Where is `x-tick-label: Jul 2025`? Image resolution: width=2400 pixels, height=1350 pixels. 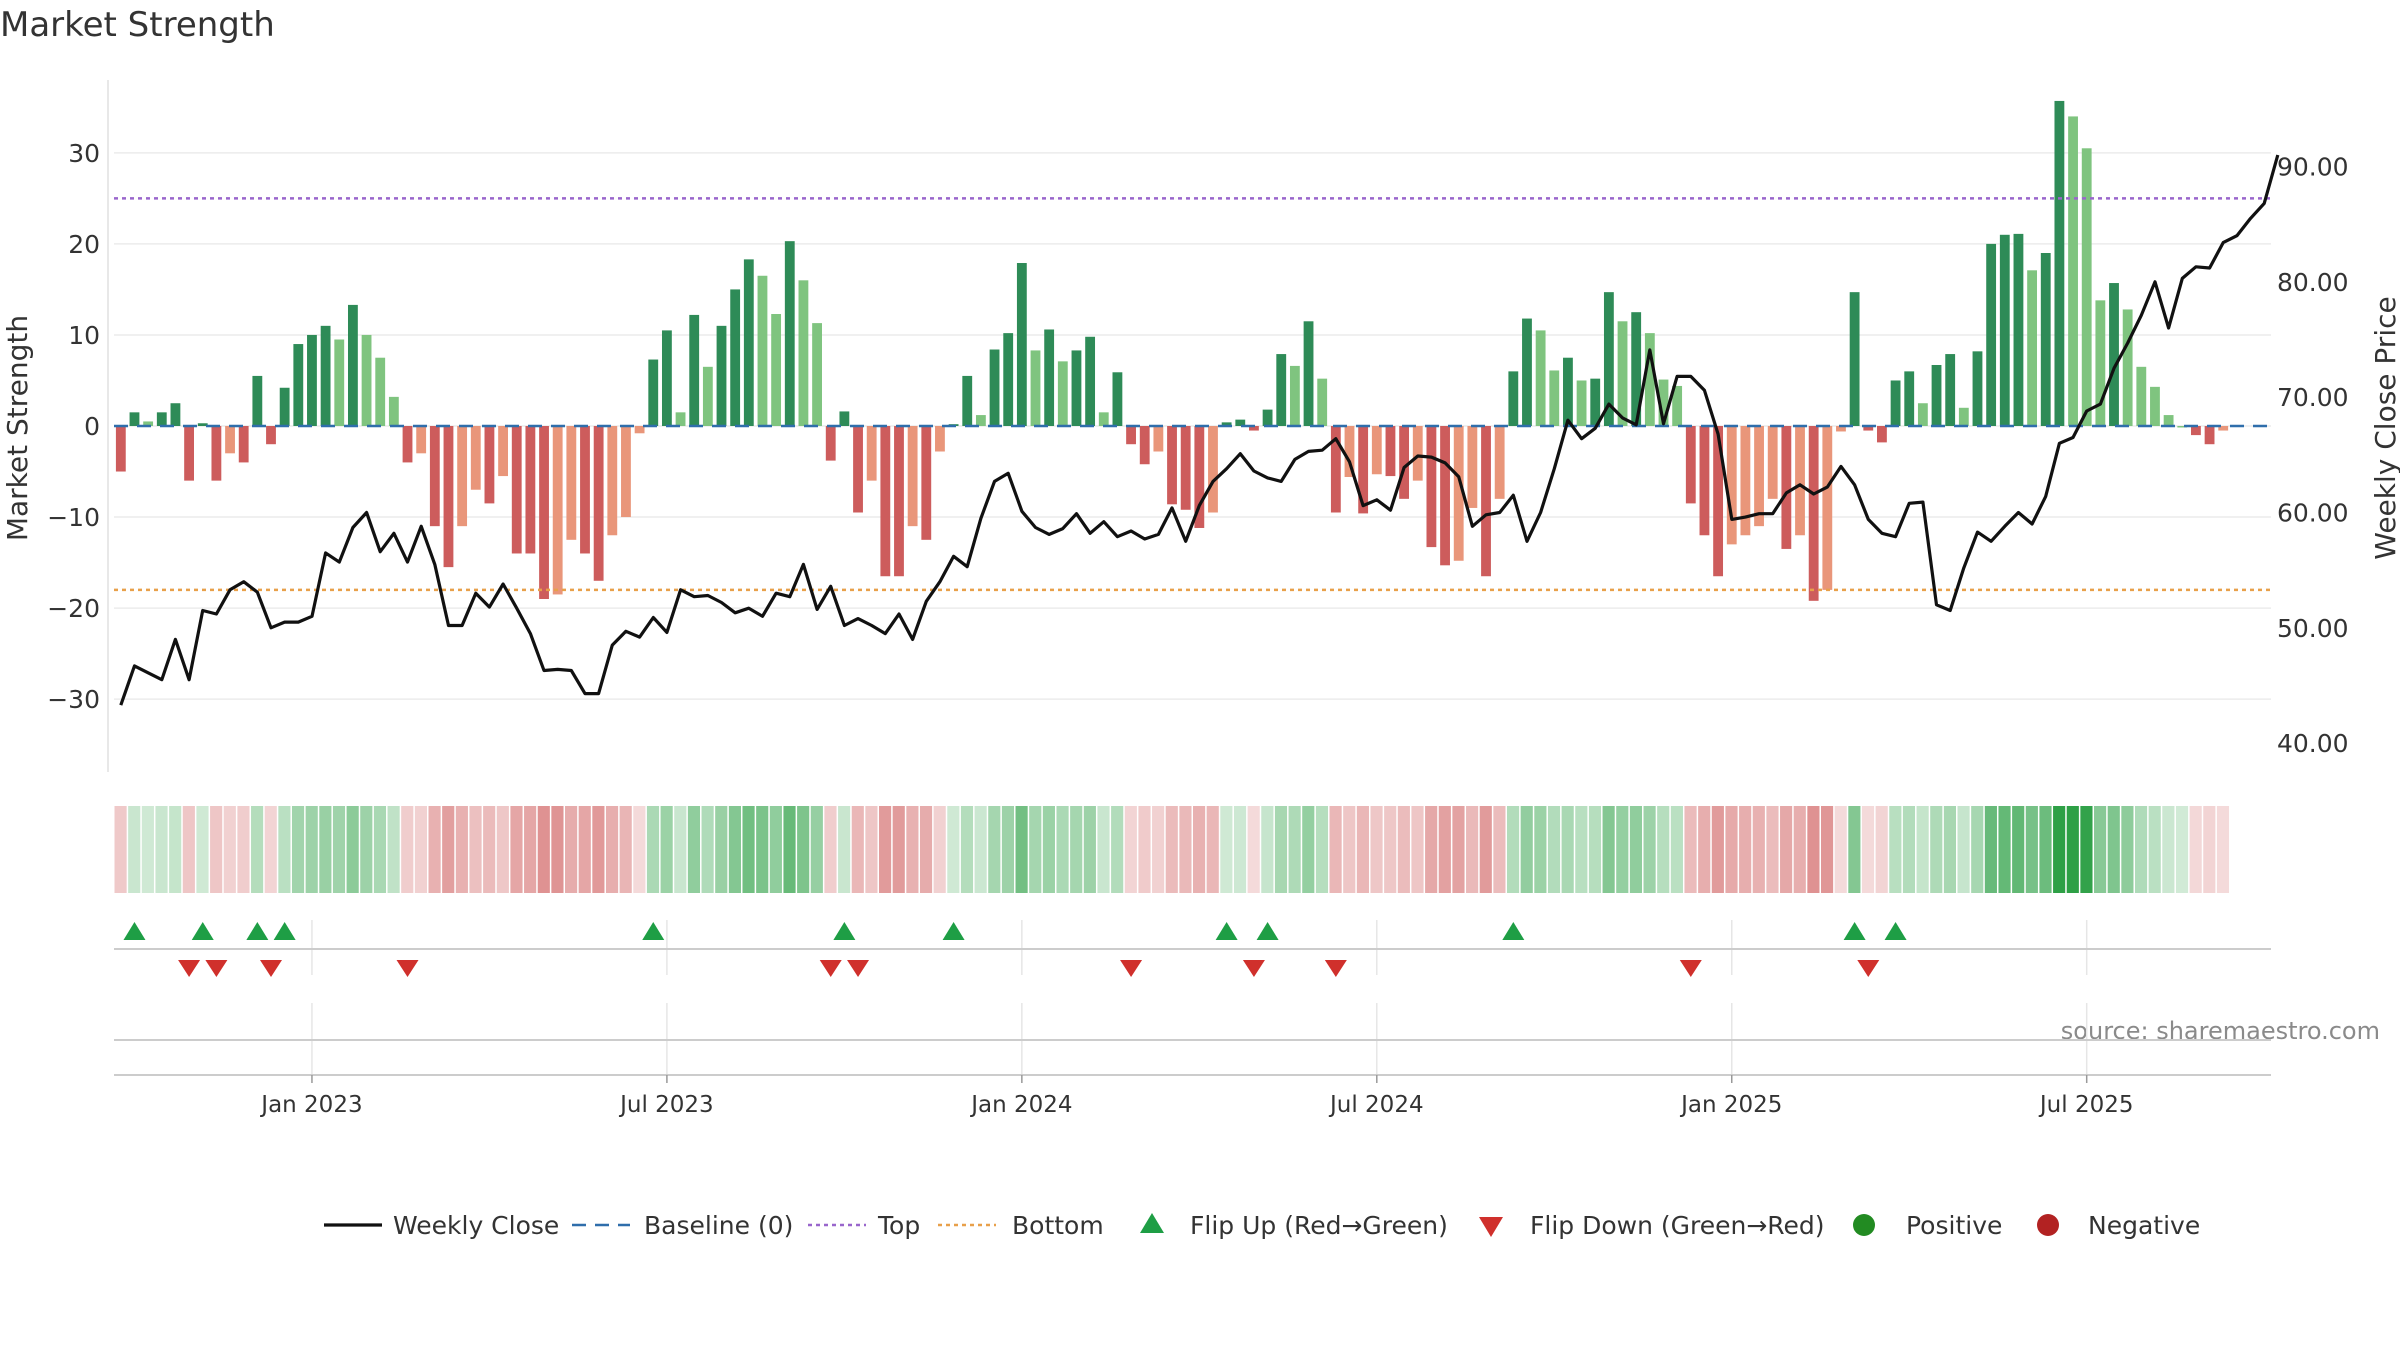 x-tick-label: Jul 2025 is located at coordinates (2086, 1105).